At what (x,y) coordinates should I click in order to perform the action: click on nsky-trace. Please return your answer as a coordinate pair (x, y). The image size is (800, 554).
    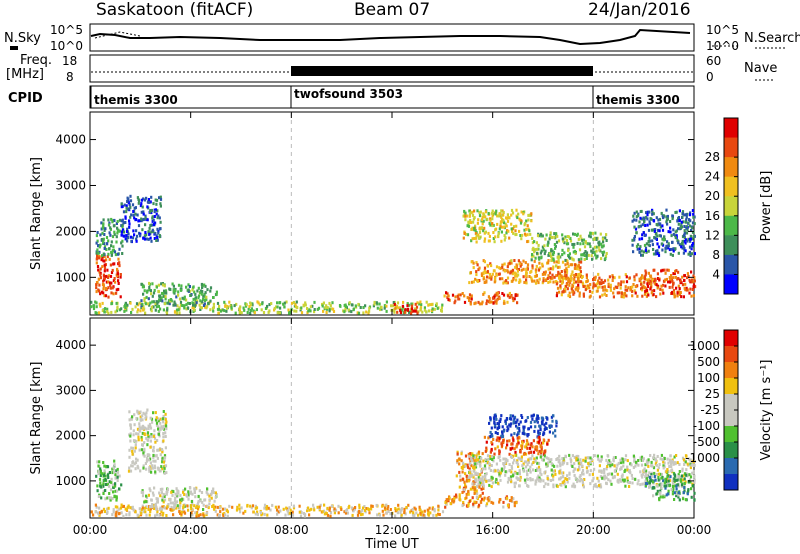
    Looking at the image, I should click on (390, 37).